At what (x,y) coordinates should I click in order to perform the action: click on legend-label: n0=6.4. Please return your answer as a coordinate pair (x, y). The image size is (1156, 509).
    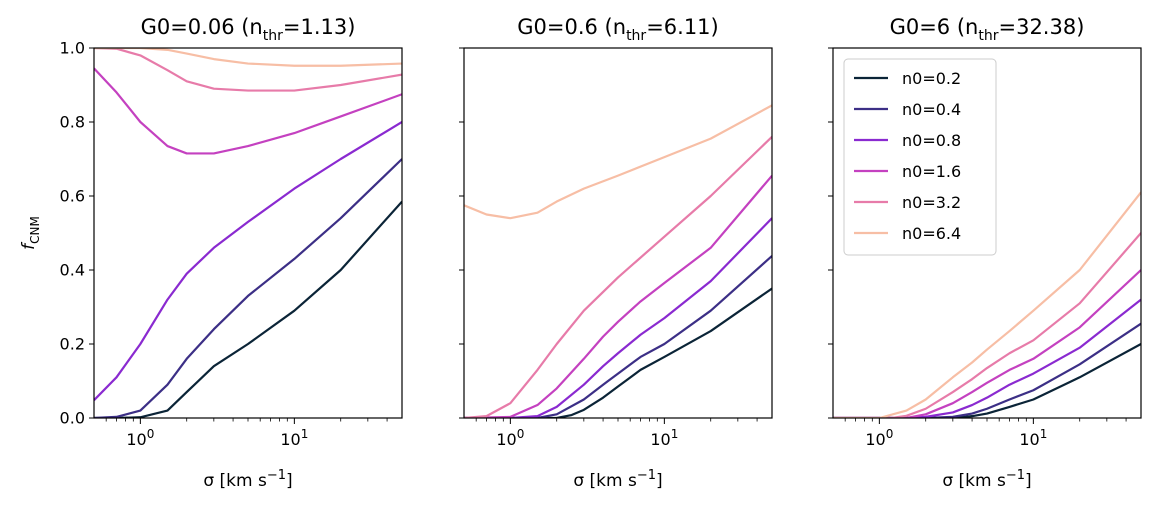
    Looking at the image, I should click on (931, 233).